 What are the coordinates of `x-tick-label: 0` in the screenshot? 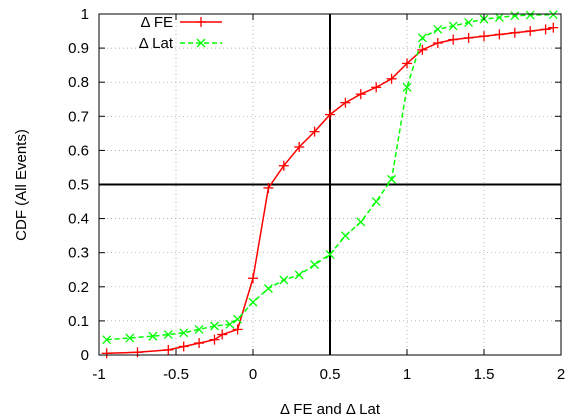 It's located at (253, 374).